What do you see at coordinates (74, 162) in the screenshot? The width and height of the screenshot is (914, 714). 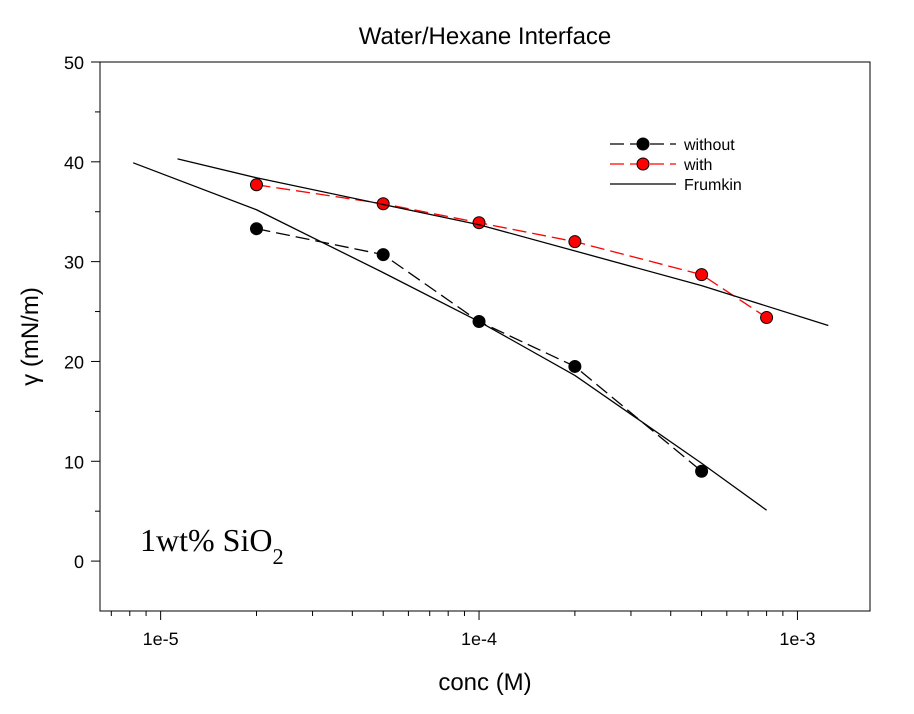 I see `y-tick-label: 40` at bounding box center [74, 162].